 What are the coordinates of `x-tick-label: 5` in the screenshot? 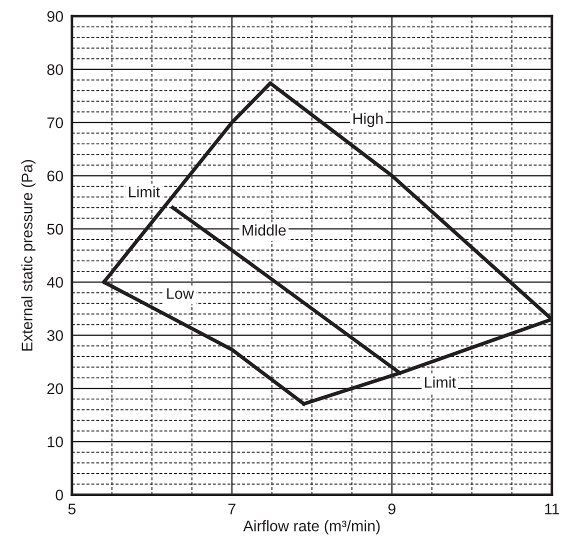 It's located at (72, 509).